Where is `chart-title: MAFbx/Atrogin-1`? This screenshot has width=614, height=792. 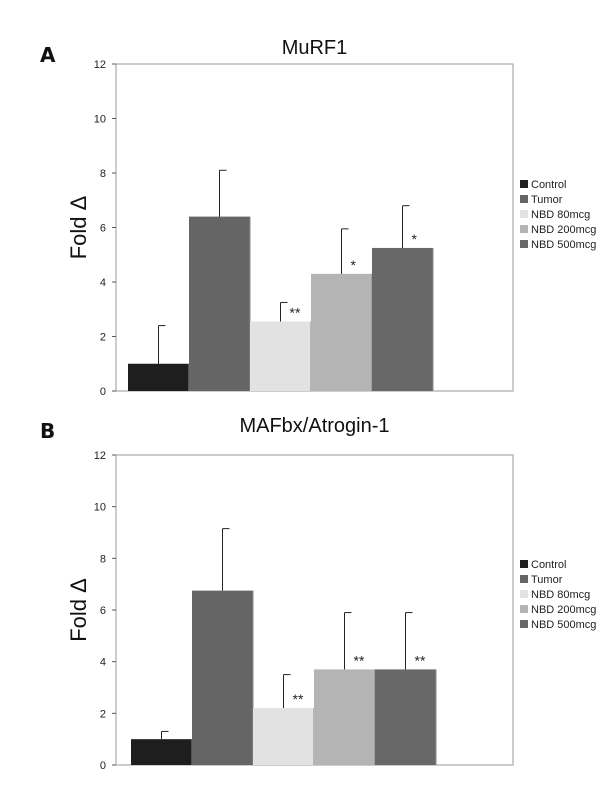 chart-title: MAFbx/Atrogin-1 is located at coordinates (314, 426).